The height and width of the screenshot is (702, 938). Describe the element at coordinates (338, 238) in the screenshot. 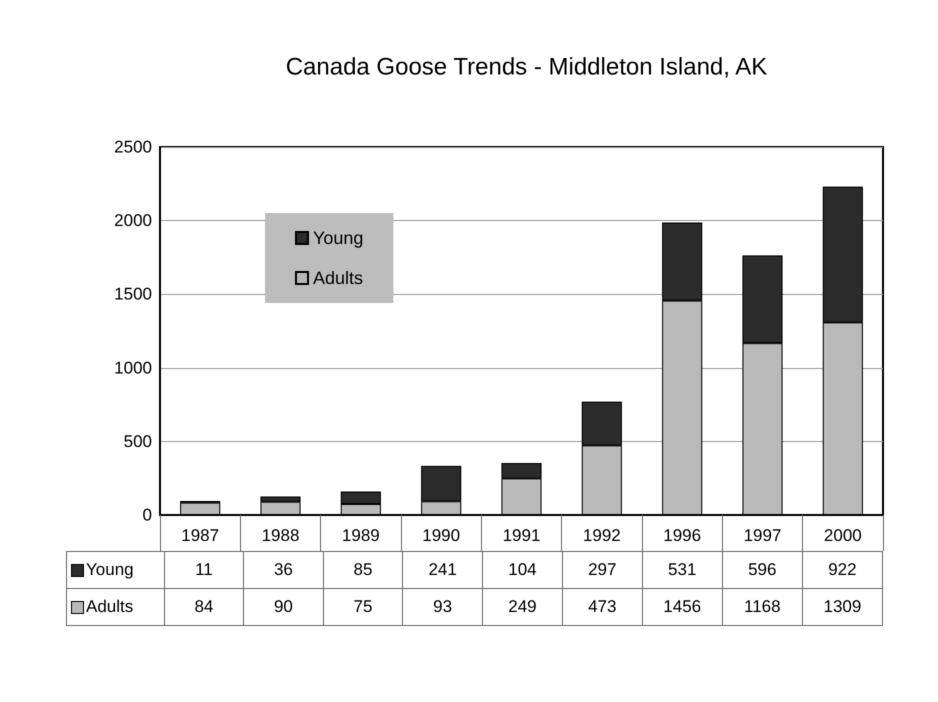

I see `legend-label: Young` at that location.